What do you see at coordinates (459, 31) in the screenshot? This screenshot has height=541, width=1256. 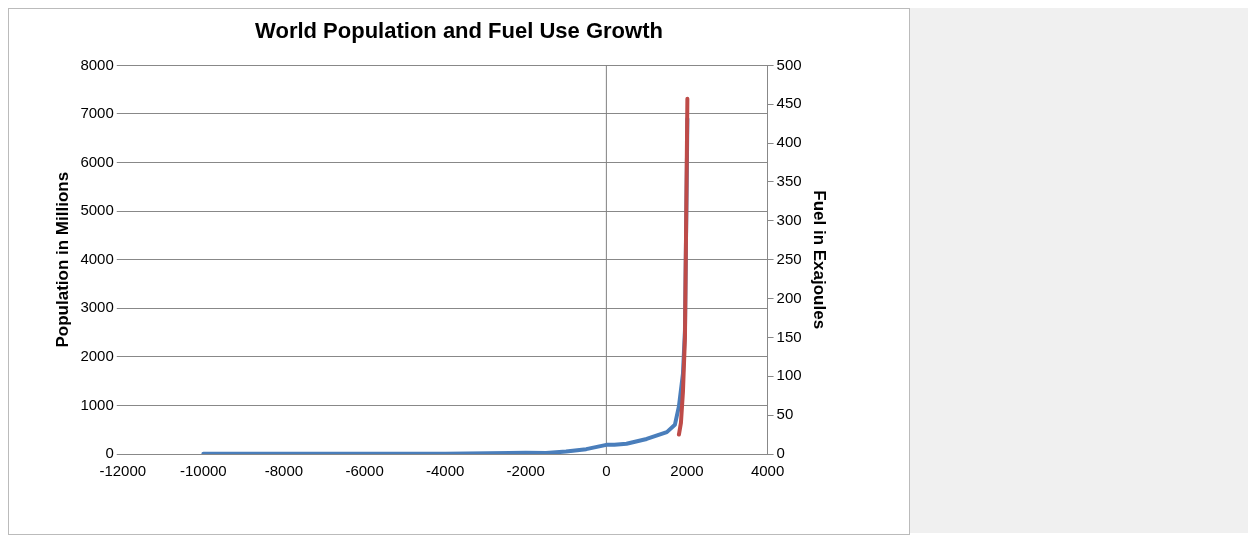 I see `chart-title: World Population and Fuel Use Growth` at bounding box center [459, 31].